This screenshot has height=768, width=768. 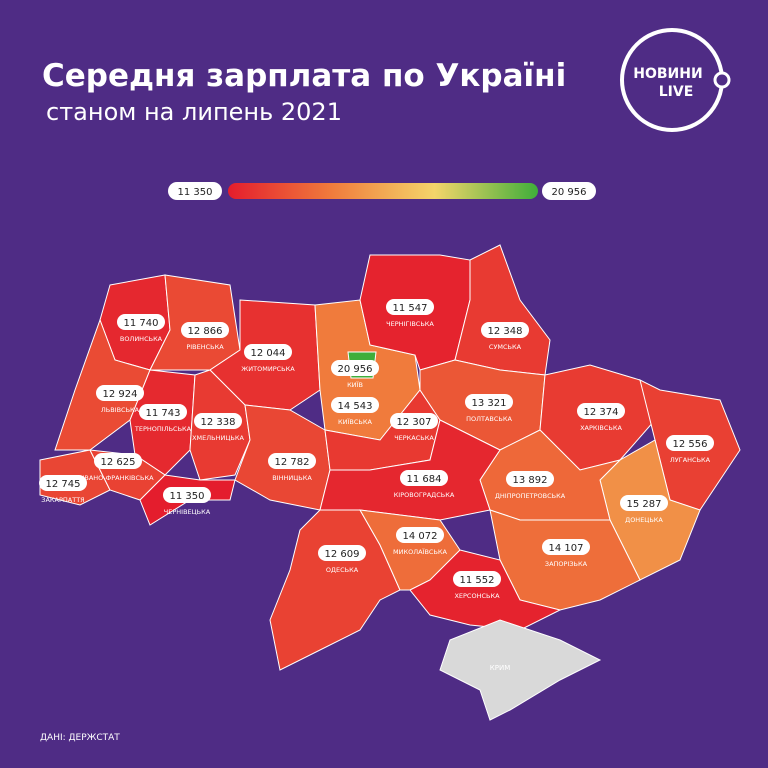 I want to click on value-label: 12 866, so click(x=205, y=331).